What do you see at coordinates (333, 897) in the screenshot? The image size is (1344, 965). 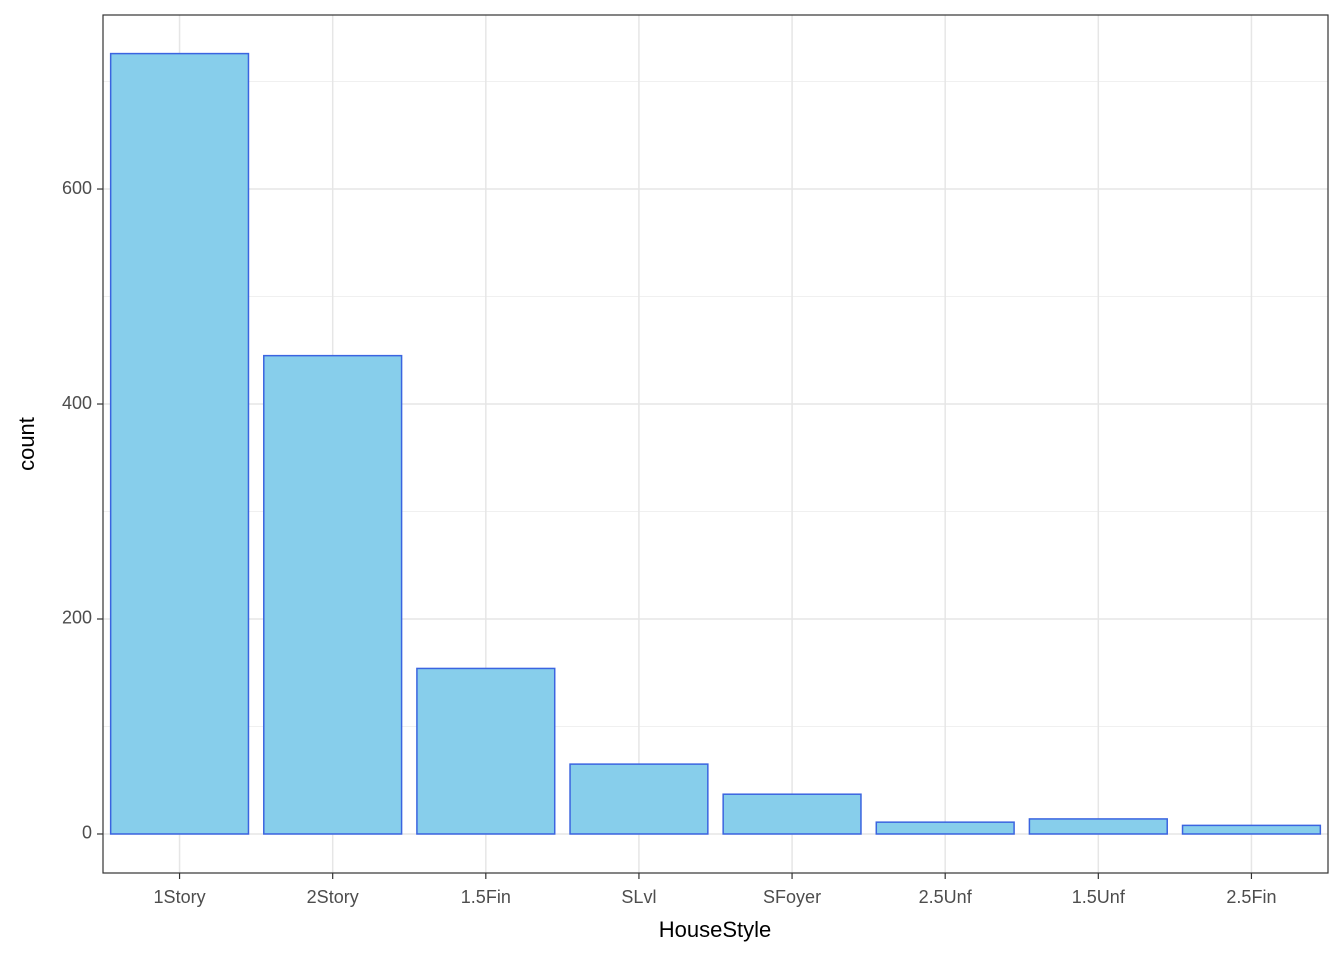 I see `x-tick-label: 2Story` at bounding box center [333, 897].